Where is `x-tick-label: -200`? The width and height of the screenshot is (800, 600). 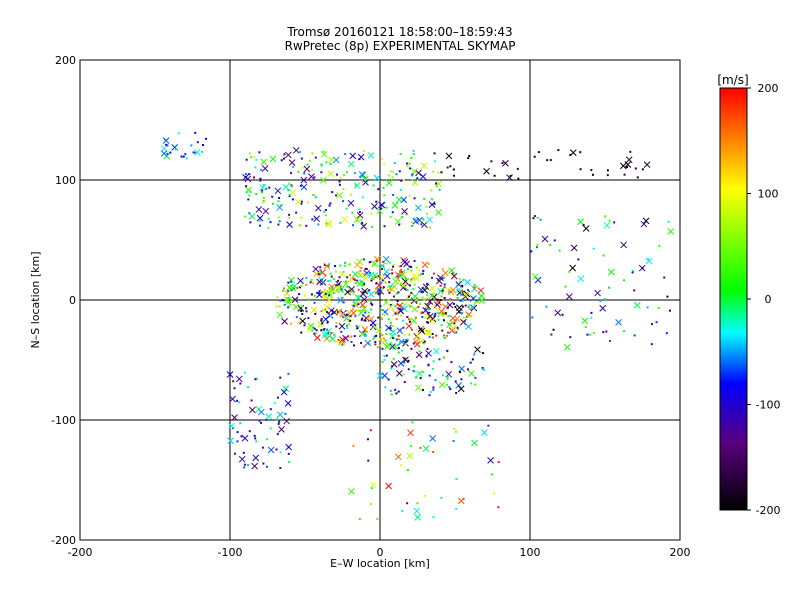 x-tick-label: -200 is located at coordinates (80, 552).